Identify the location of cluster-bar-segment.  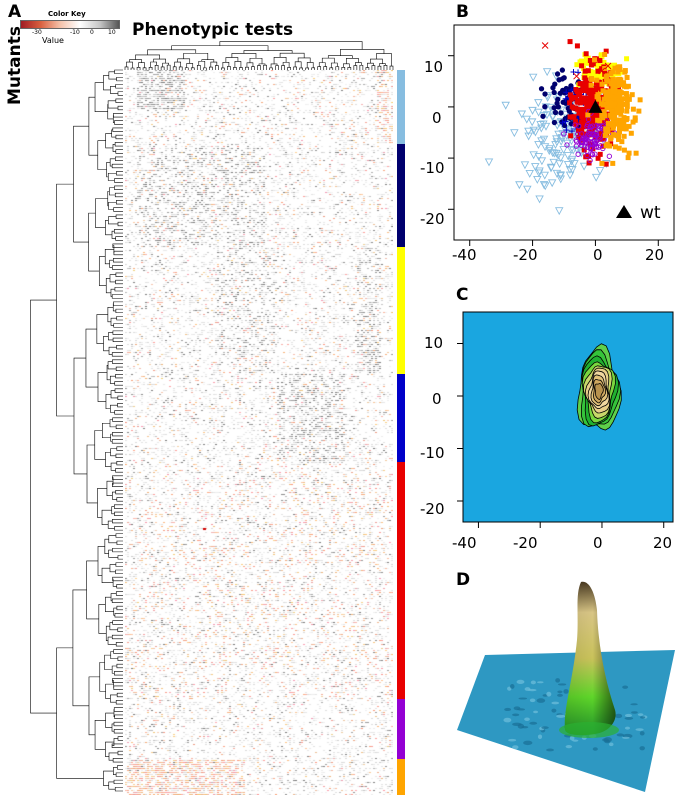
(401, 776).